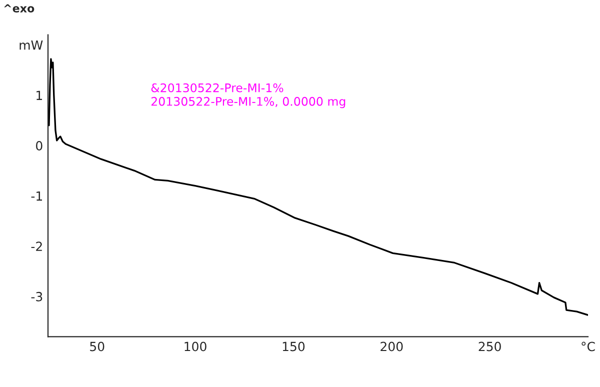 Image resolution: width=600 pixels, height=387 pixels. What do you see at coordinates (36, 246) in the screenshot?
I see `y-tick-label: -2` at bounding box center [36, 246].